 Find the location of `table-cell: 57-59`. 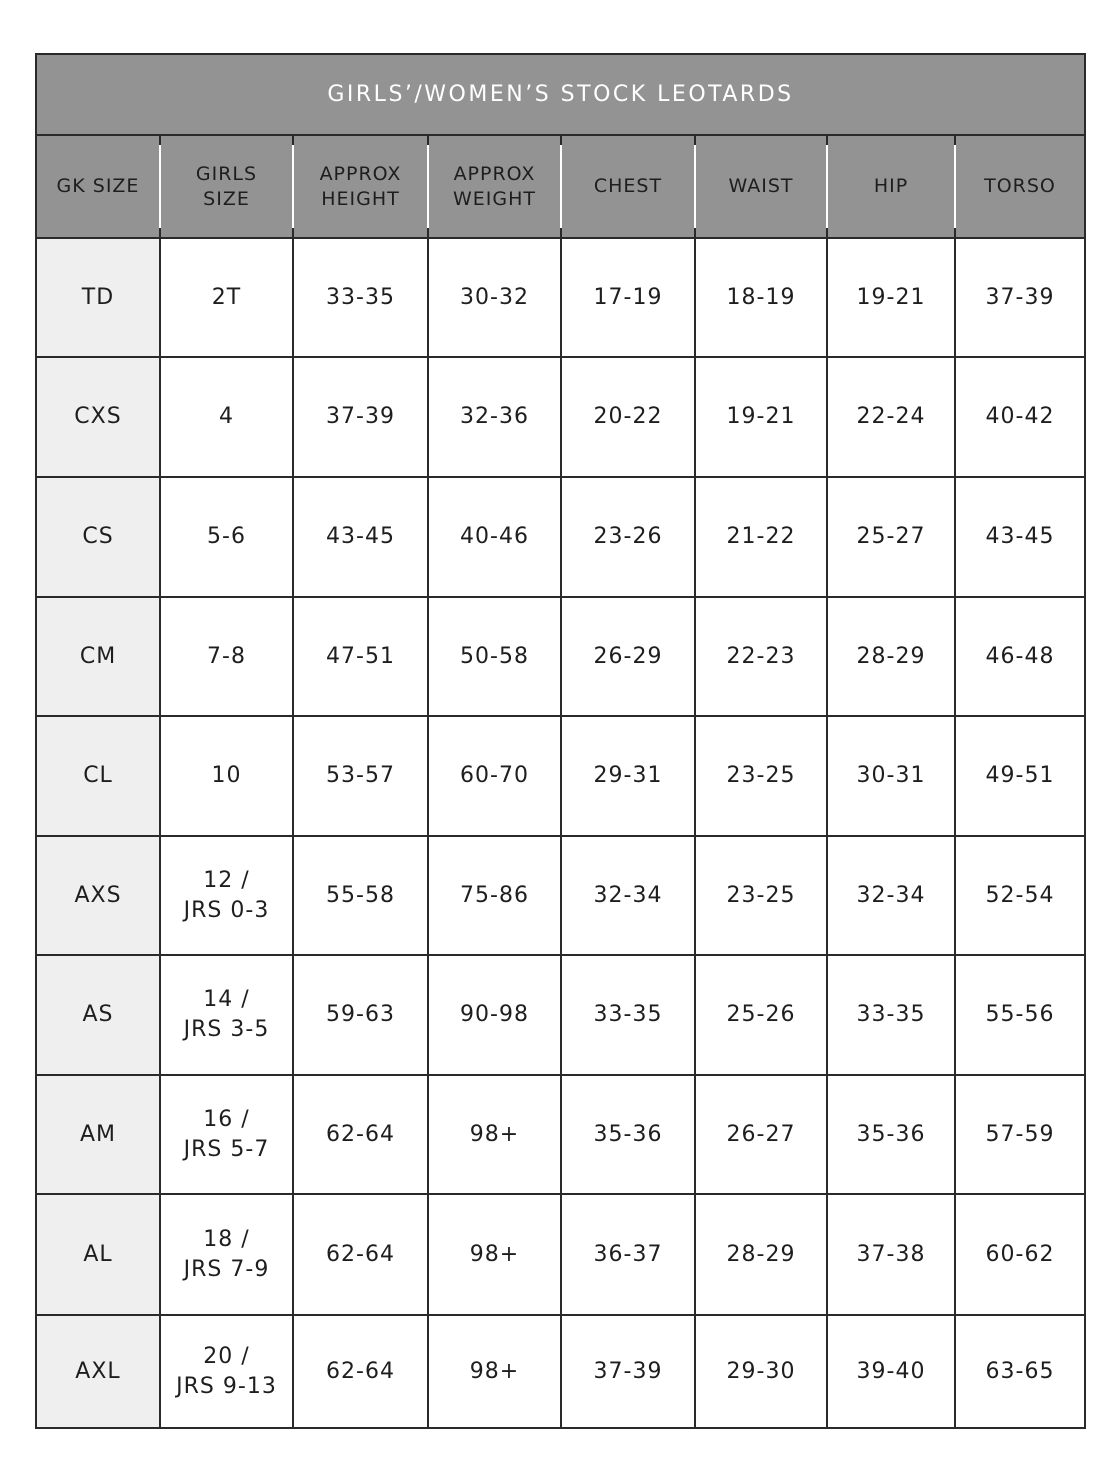

table-cell: 57-59 is located at coordinates (1020, 1134).